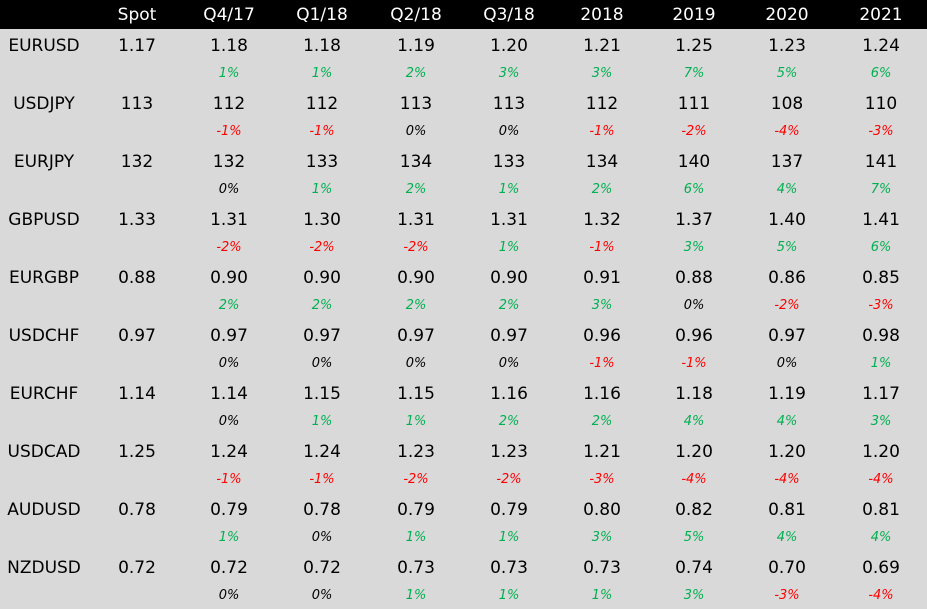 The height and width of the screenshot is (609, 927). Describe the element at coordinates (881, 278) in the screenshot. I see `rate-value: 0.85` at that location.